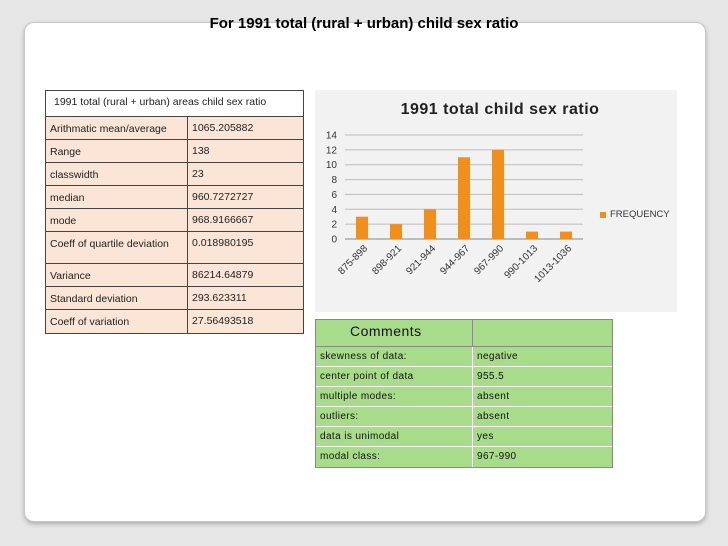 This screenshot has width=728, height=546. Describe the element at coordinates (485, 436) in the screenshot. I see `comment-value: yes` at that location.